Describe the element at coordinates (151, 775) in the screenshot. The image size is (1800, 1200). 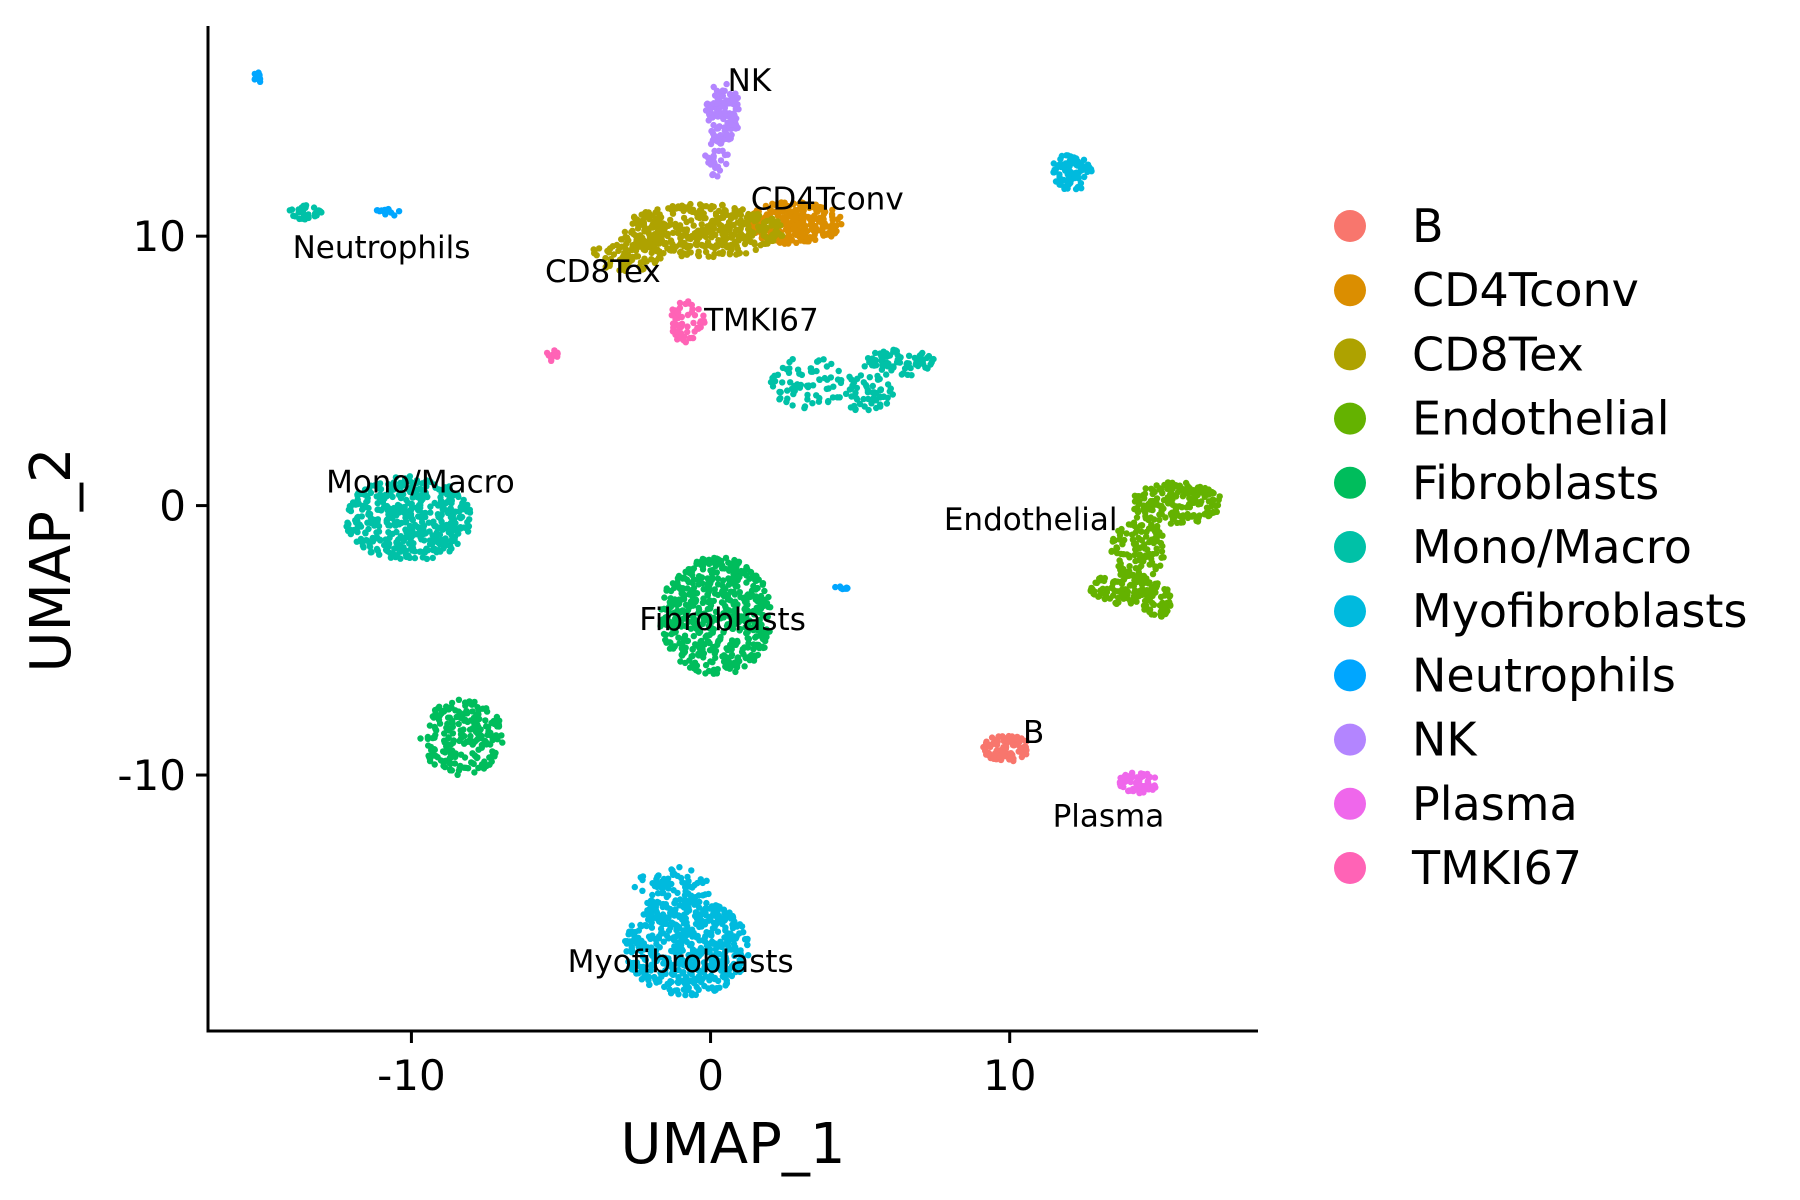
I see `y-tick-label: -10` at that location.